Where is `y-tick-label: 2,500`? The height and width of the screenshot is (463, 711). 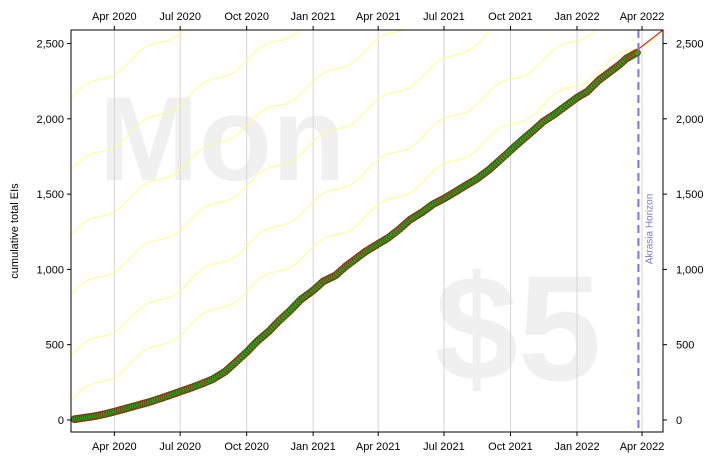
y-tick-label: 2,500 is located at coordinates (50, 45).